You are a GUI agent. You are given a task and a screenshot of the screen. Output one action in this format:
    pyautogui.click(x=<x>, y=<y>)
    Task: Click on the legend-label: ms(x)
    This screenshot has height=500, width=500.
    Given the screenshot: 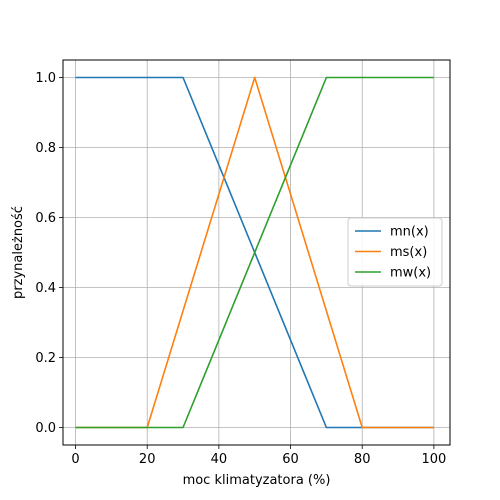 What is the action you would take?
    pyautogui.click(x=408, y=252)
    